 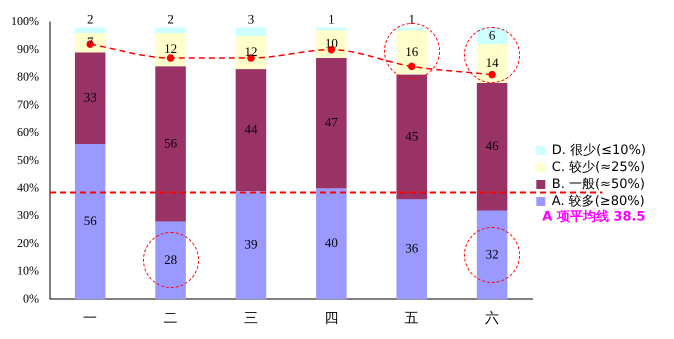 What do you see at coordinates (27, 77) in the screenshot?
I see `y-tick-label: 80%` at bounding box center [27, 77].